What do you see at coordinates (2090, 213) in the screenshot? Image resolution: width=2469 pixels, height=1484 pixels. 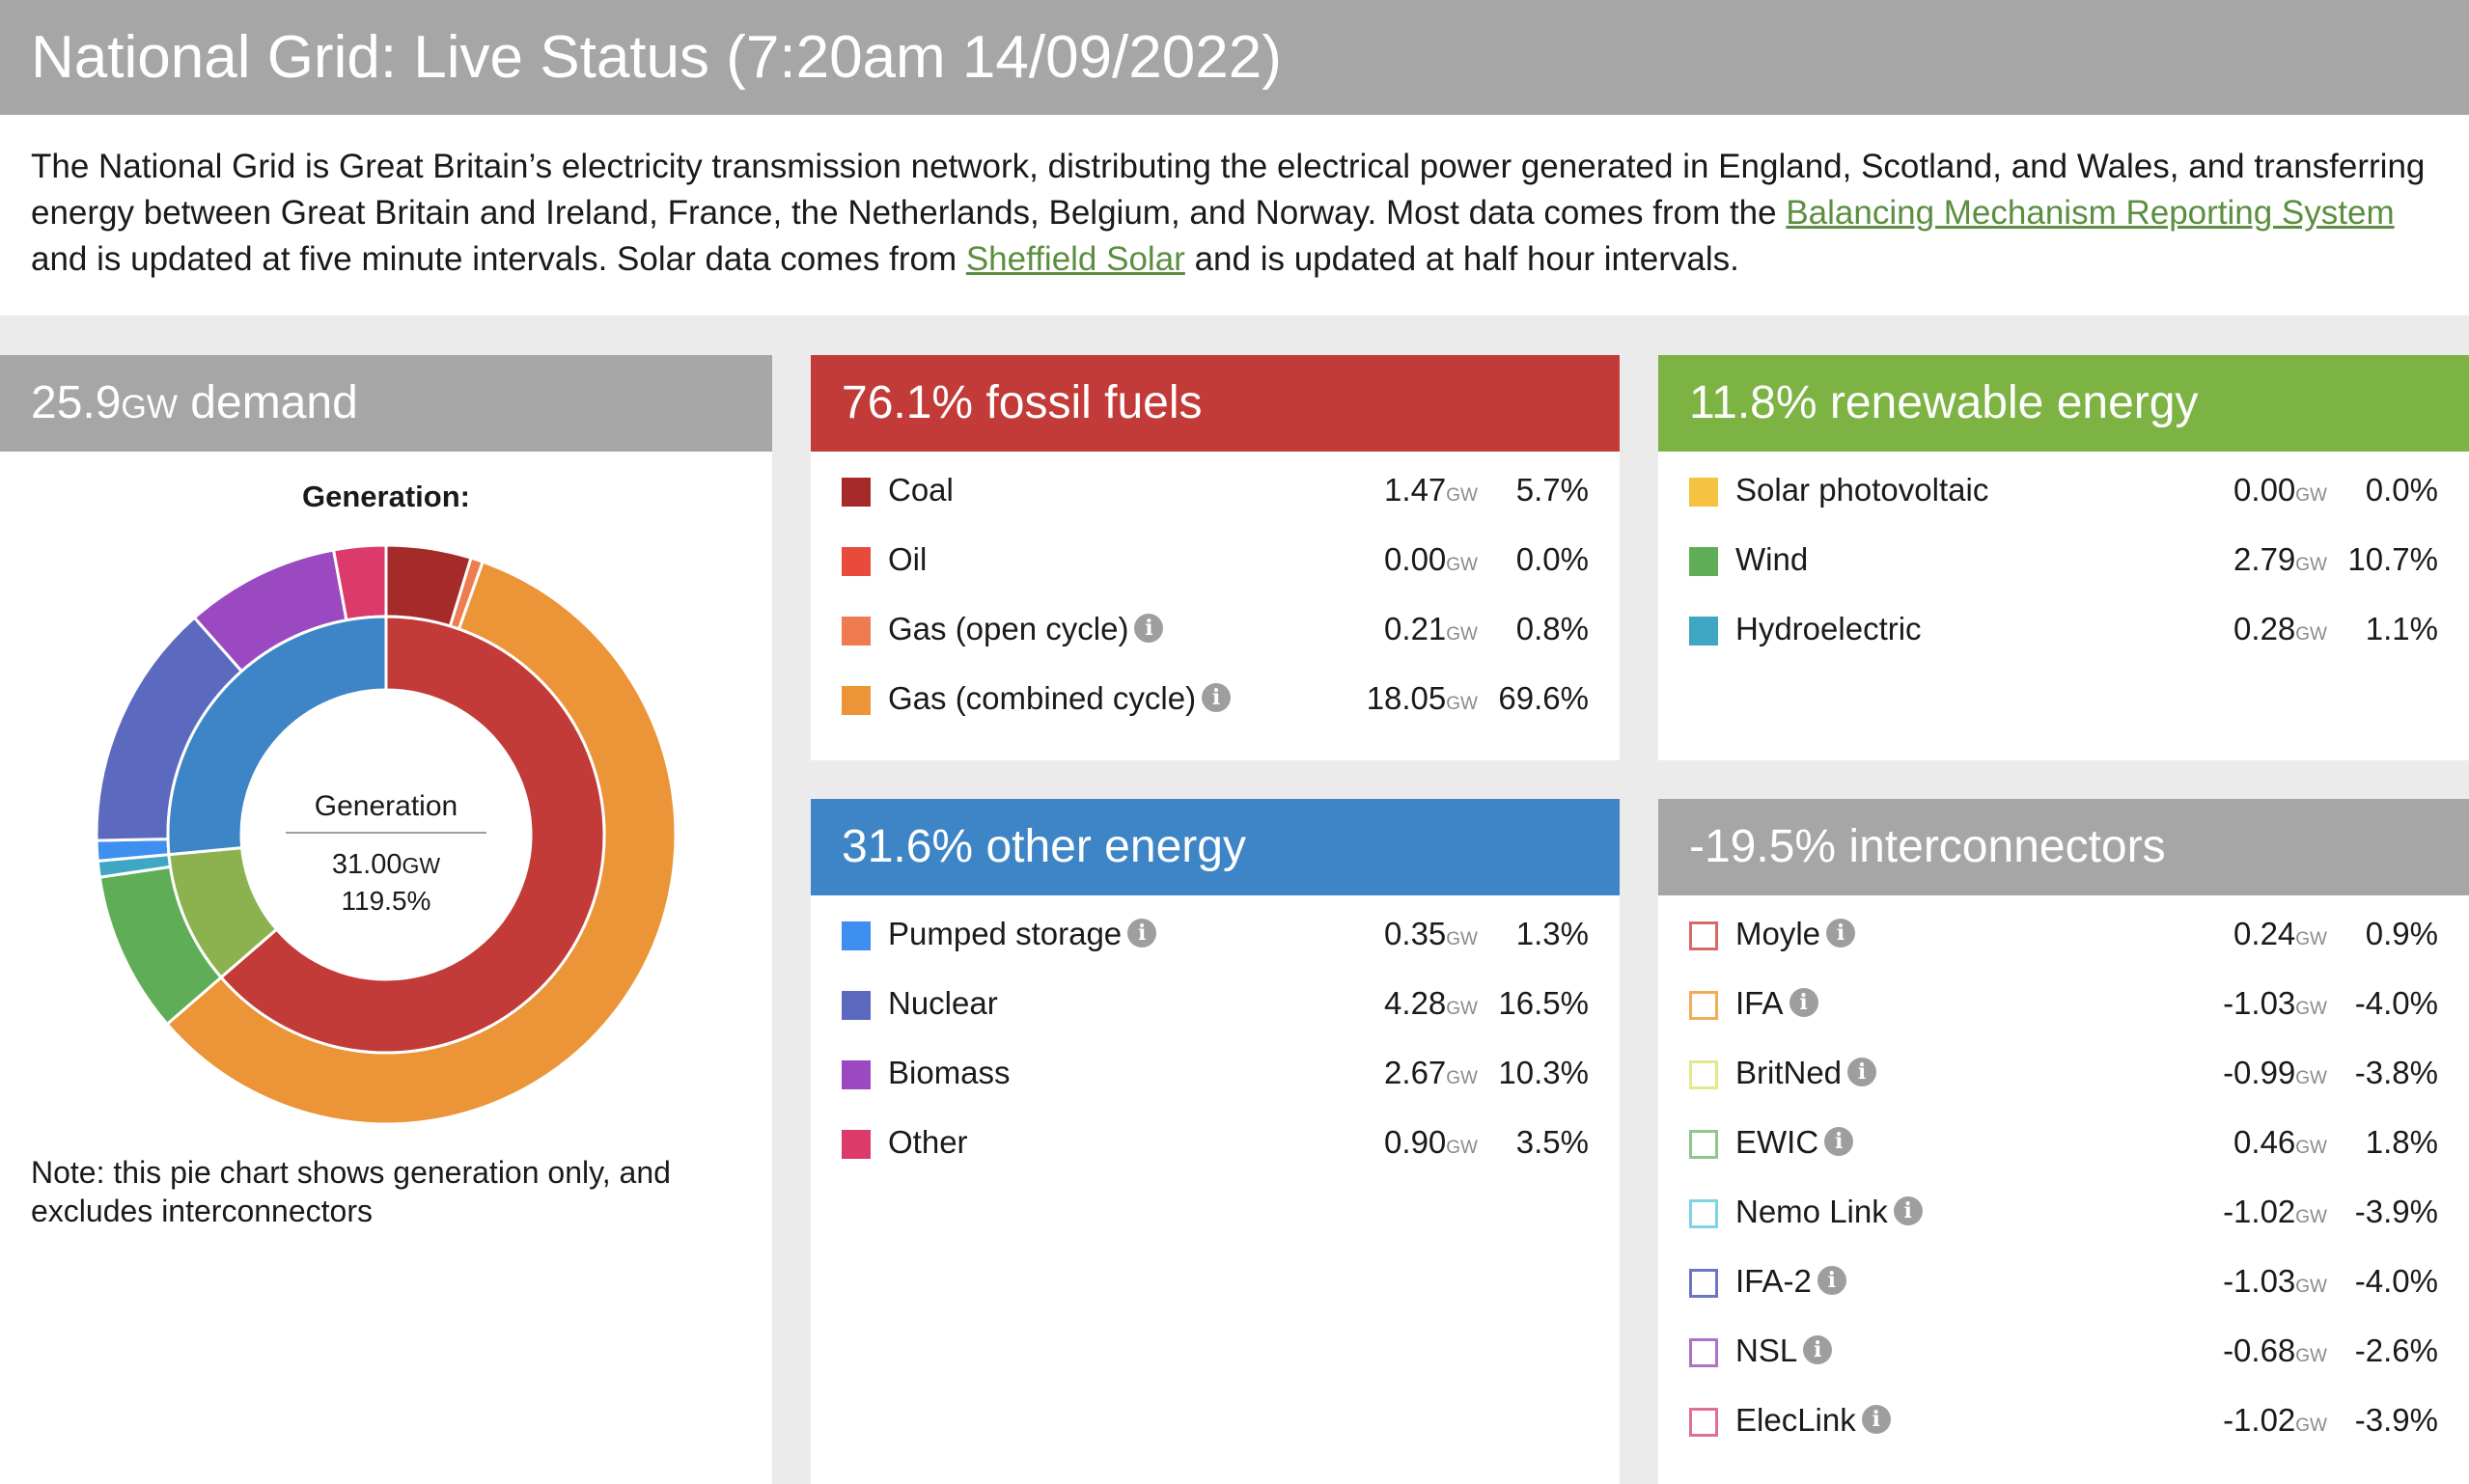 I see `bmrs-link: Balancing Mechanism Reporting System` at bounding box center [2090, 213].